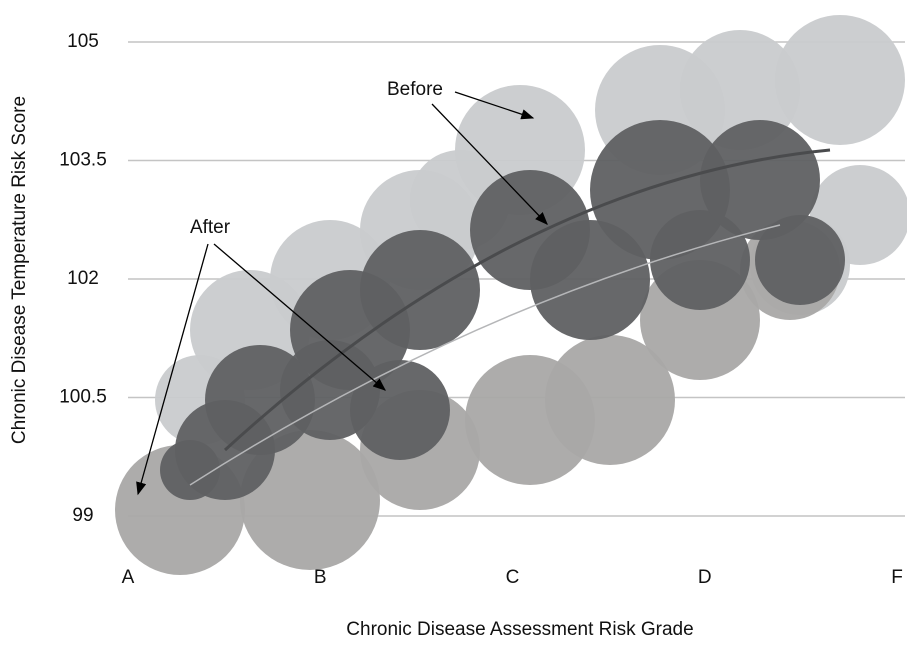 The height and width of the screenshot is (646, 907). I want to click on y-tick-label: 100.5, so click(83, 397).